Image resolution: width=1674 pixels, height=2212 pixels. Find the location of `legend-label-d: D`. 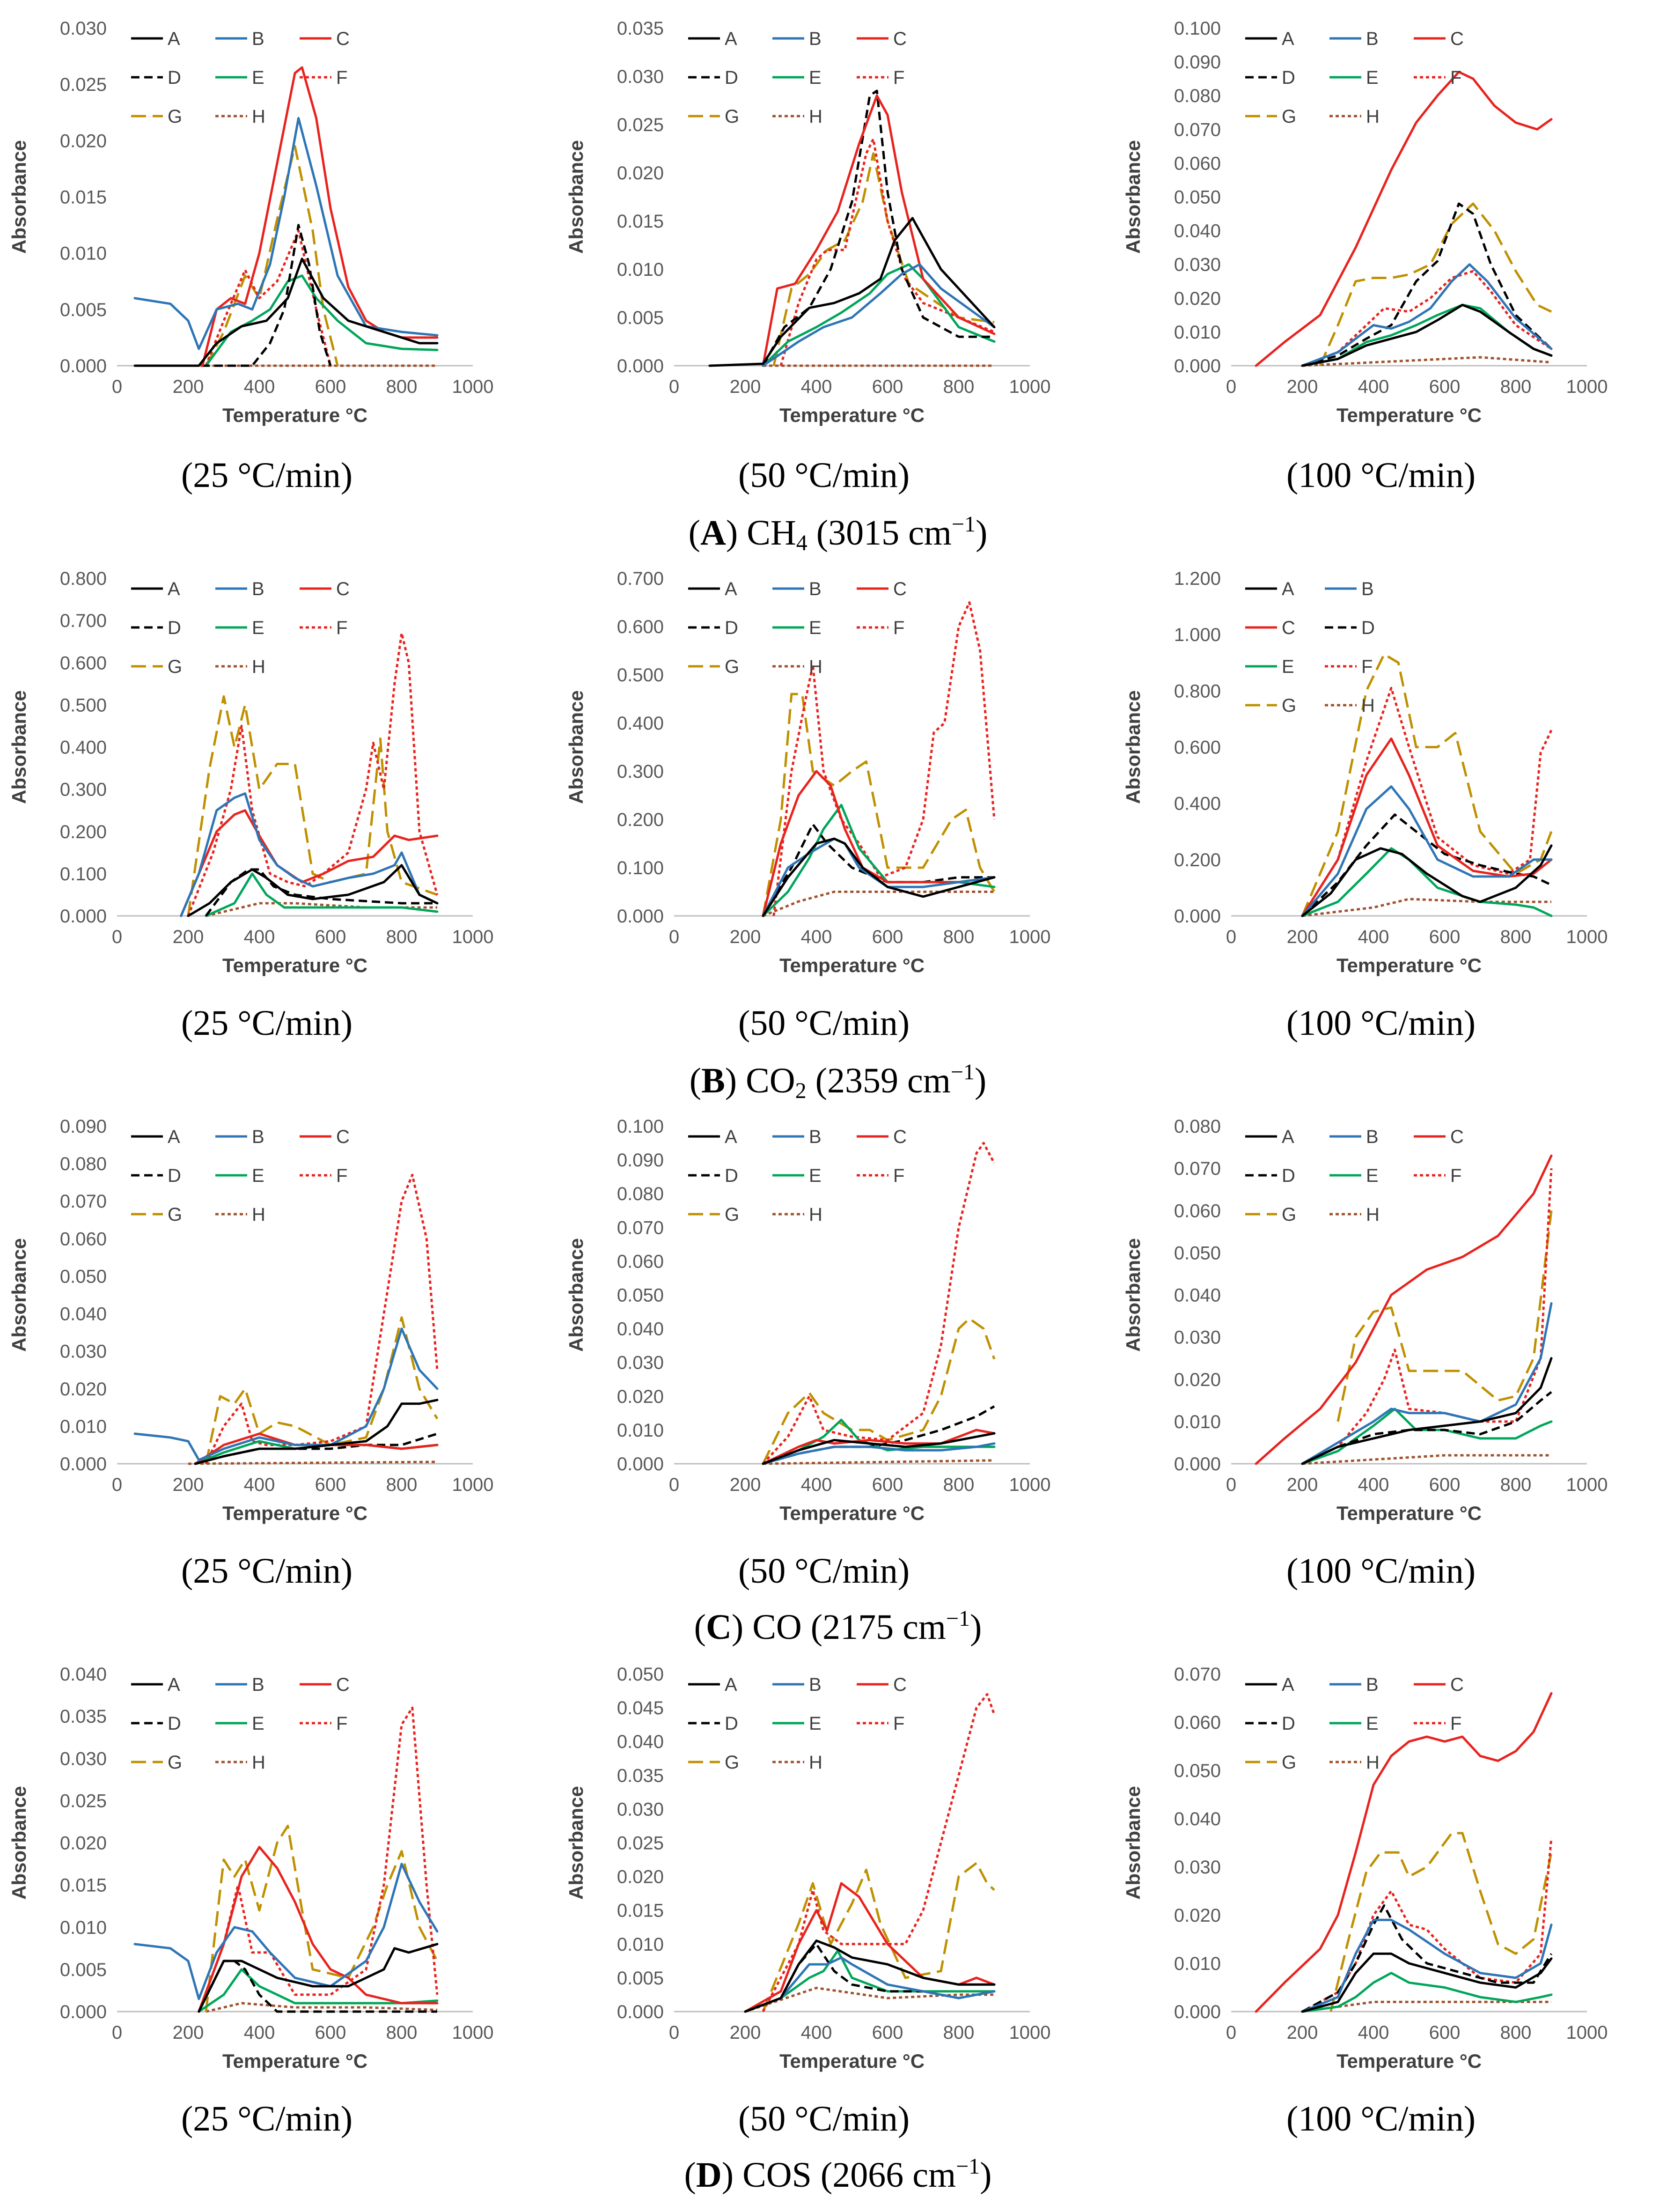

legend-label-d: D is located at coordinates (1288, 77).